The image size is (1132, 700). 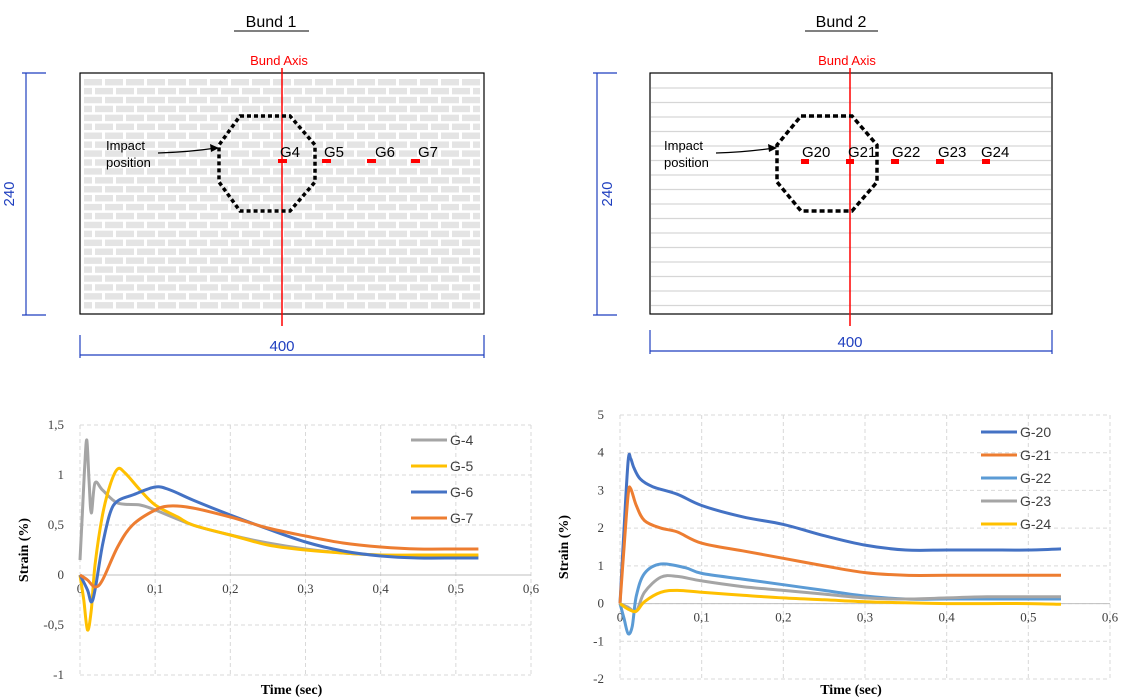 What do you see at coordinates (986, 161) in the screenshot?
I see `gauge-marker-g24` at bounding box center [986, 161].